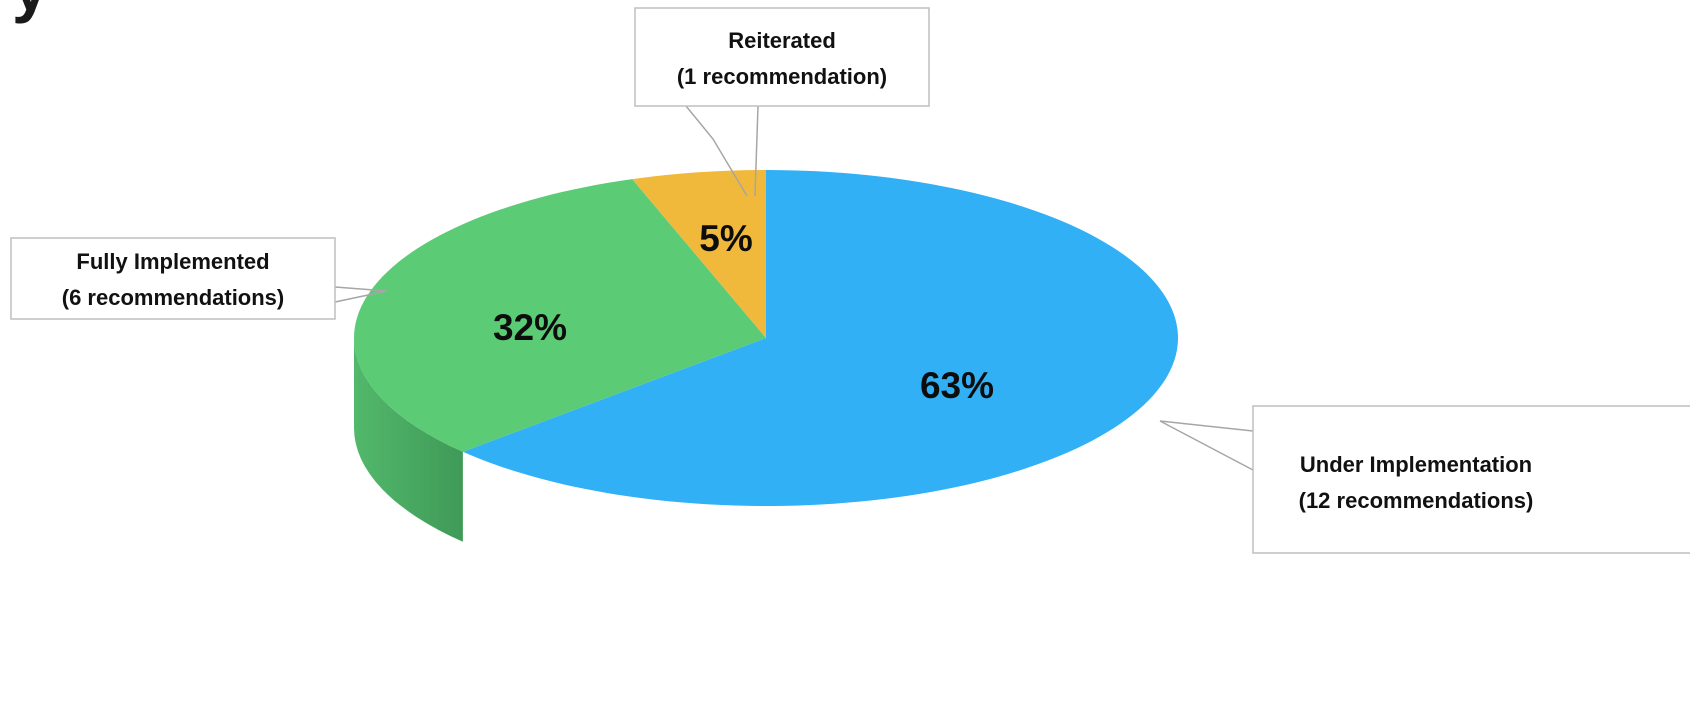 The width and height of the screenshot is (1690, 710). I want to click on leader-line-reiterated, so click(716, 151).